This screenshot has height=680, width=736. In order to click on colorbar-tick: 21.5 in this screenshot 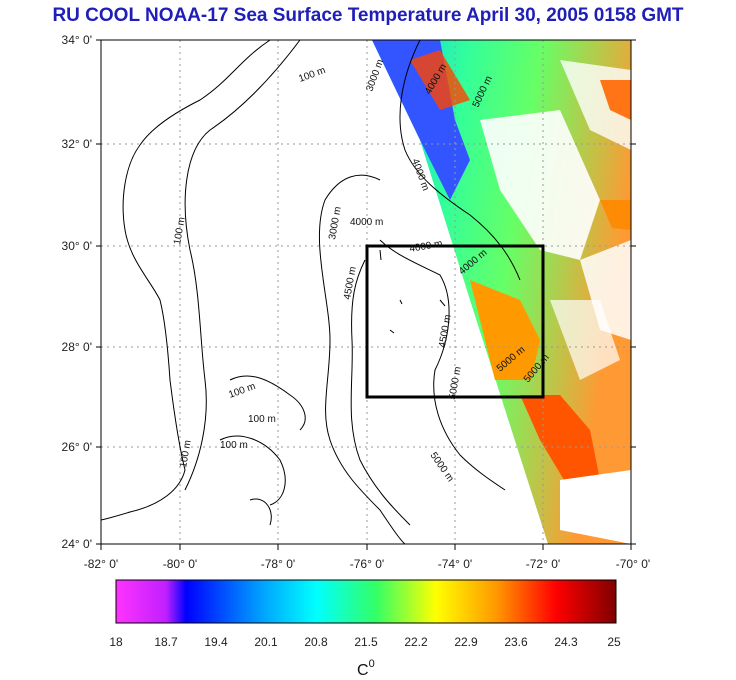, I will do `click(366, 642)`.